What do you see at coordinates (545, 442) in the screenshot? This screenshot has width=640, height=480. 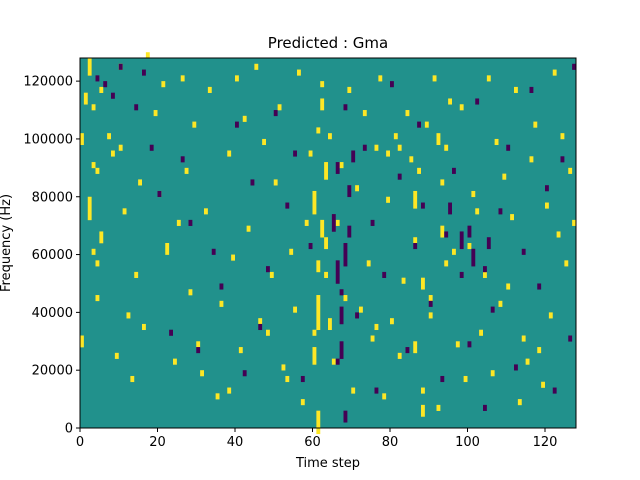 I see `x-tick-label: 120` at bounding box center [545, 442].